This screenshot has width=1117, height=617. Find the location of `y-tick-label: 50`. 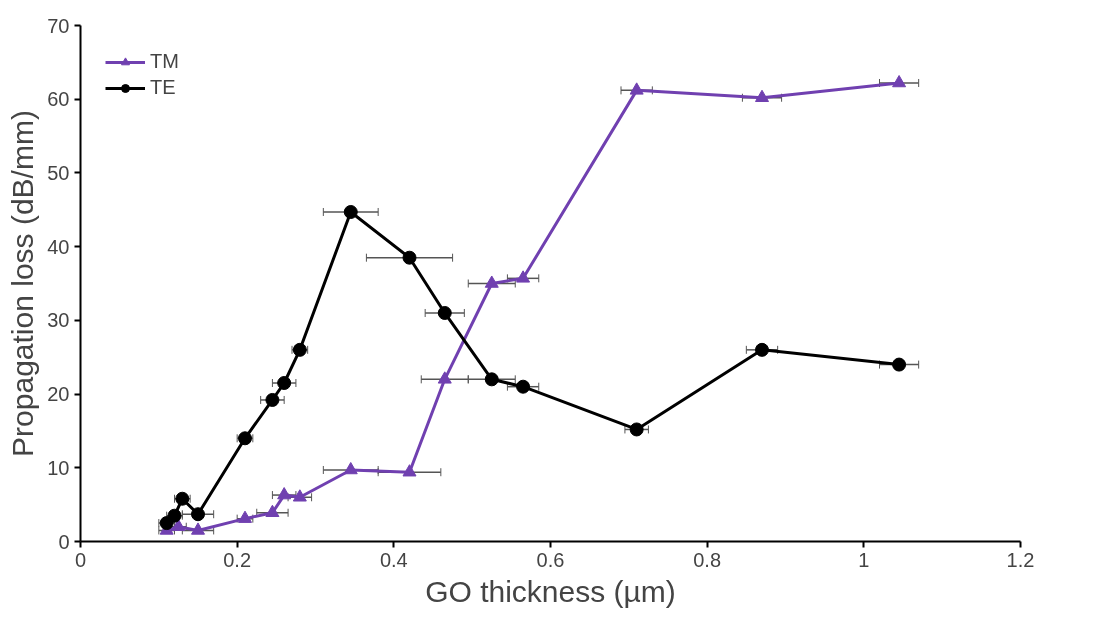

y-tick-label: 50 is located at coordinates (58, 172).